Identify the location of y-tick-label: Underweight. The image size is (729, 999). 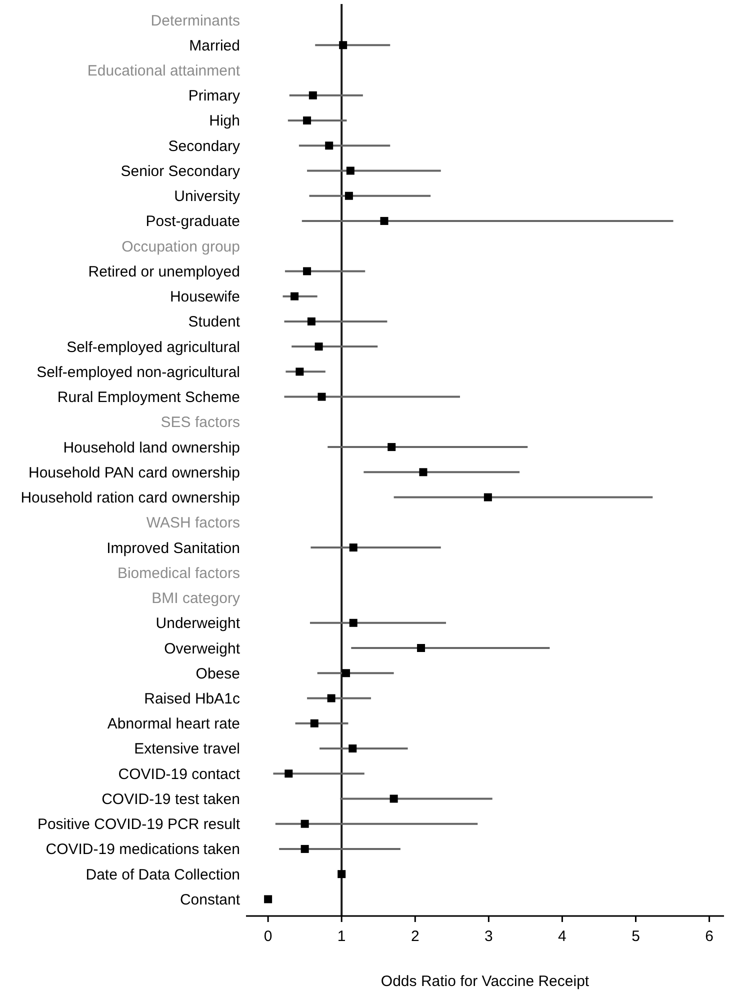
(198, 623).